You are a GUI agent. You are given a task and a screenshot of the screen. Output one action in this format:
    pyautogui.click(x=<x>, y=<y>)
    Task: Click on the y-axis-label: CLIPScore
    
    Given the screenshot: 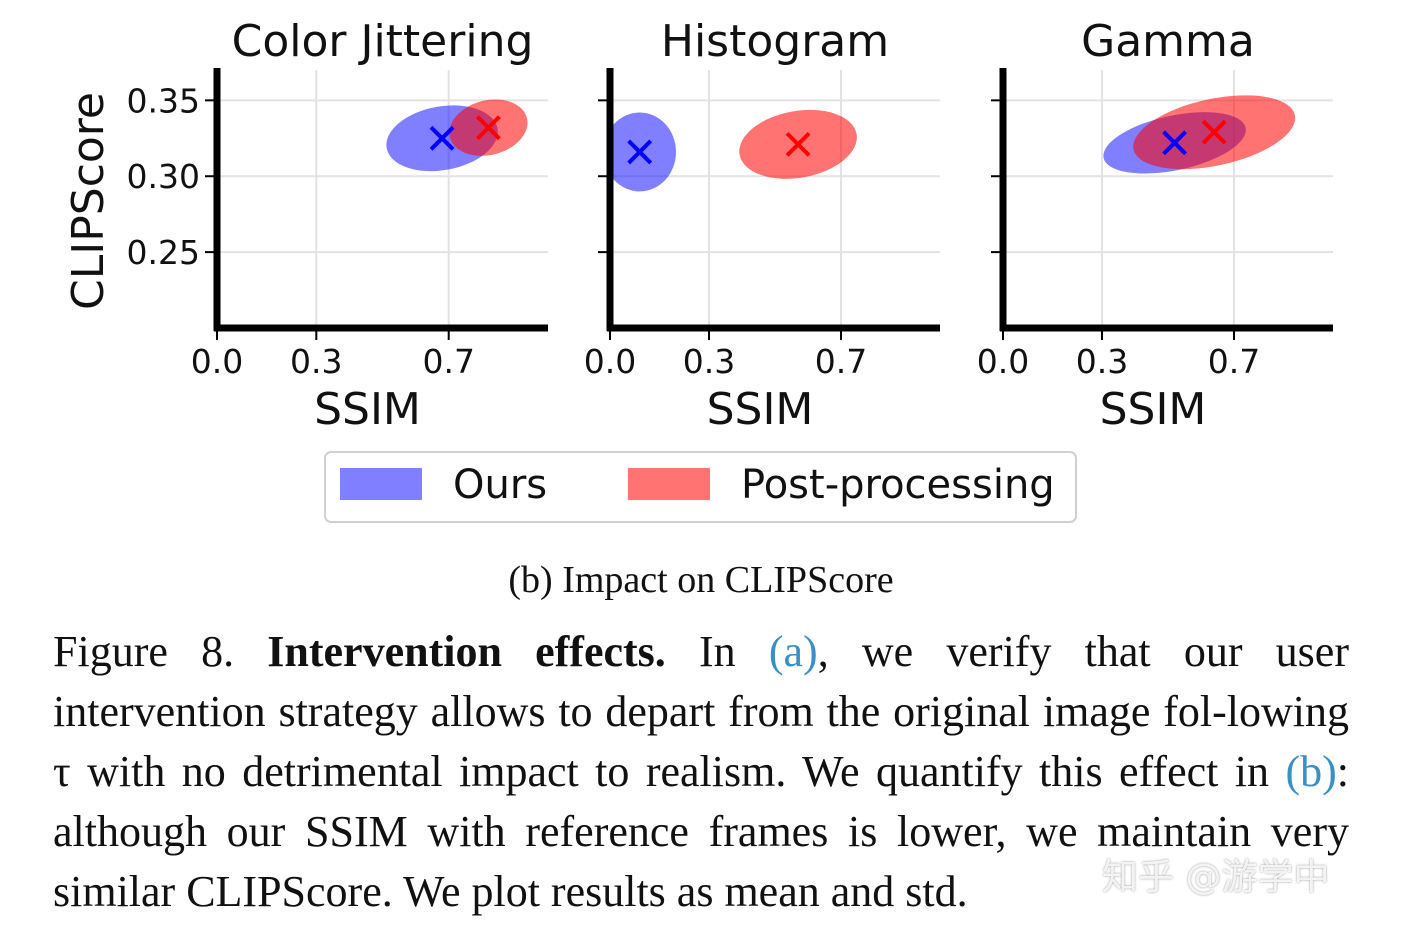 What is the action you would take?
    pyautogui.click(x=88, y=201)
    